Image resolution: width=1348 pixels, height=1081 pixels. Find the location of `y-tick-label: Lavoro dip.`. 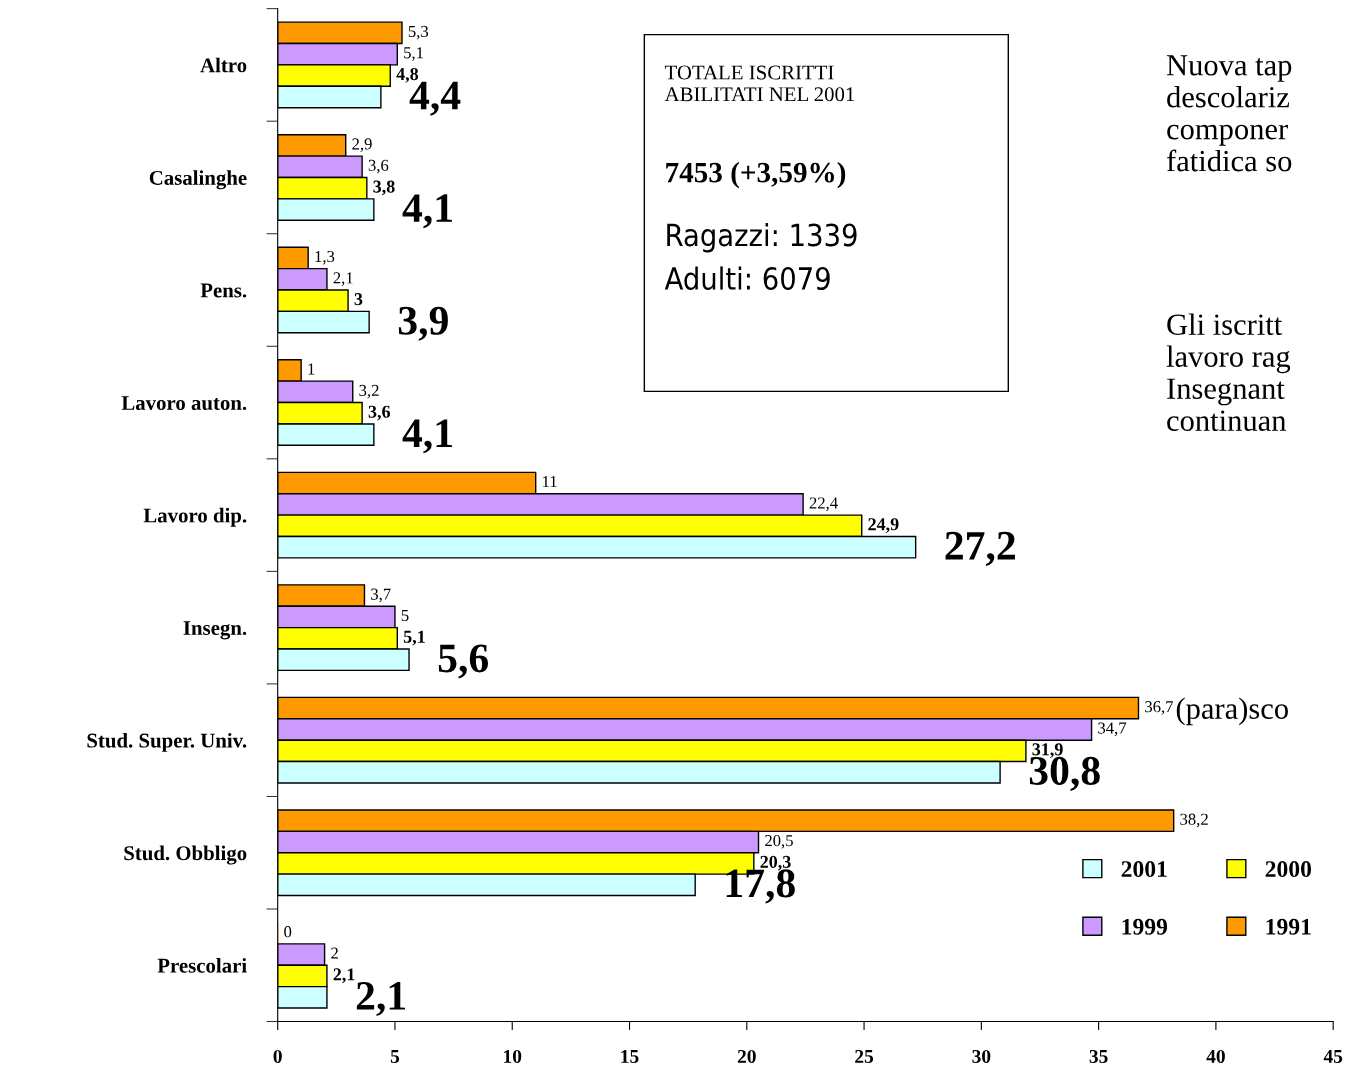

y-tick-label: Lavoro dip. is located at coordinates (195, 517).